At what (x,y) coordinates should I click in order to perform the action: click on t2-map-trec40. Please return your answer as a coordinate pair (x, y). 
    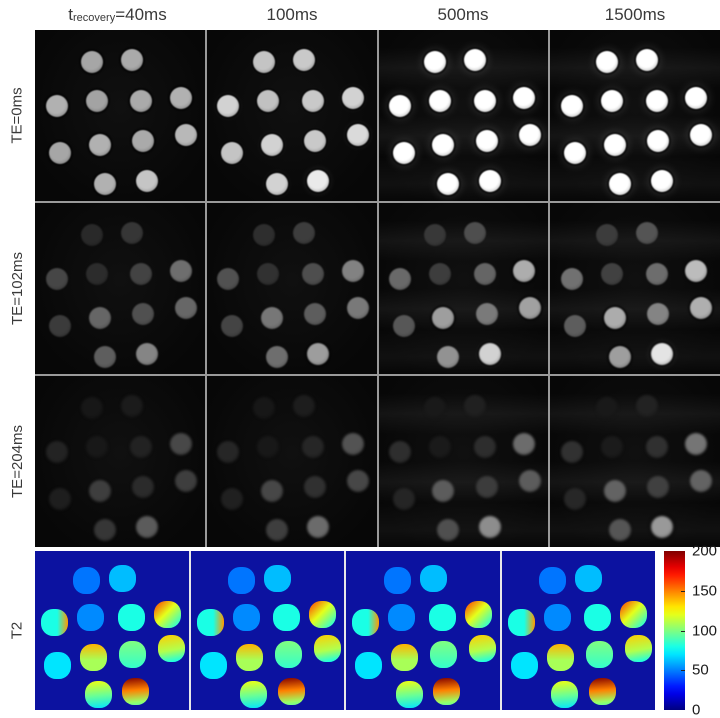
    Looking at the image, I should click on (112, 630).